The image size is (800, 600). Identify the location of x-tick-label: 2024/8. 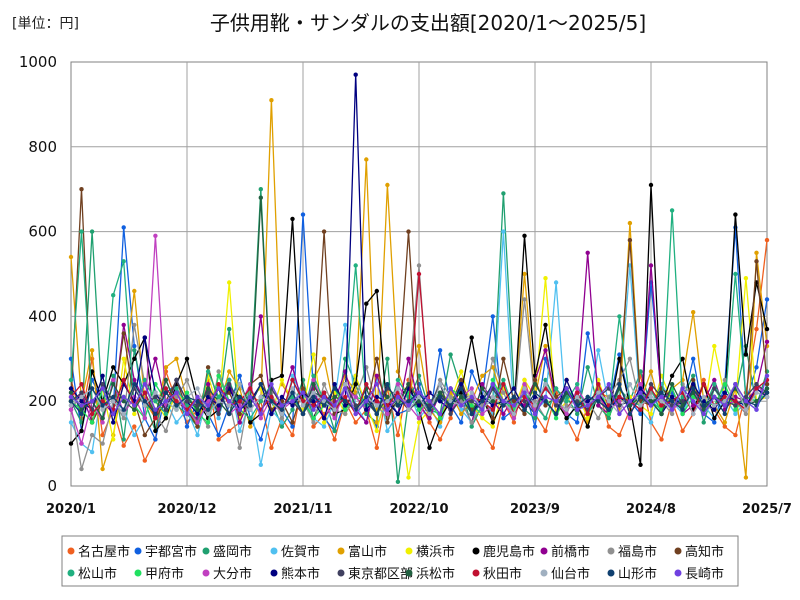
(651, 509).